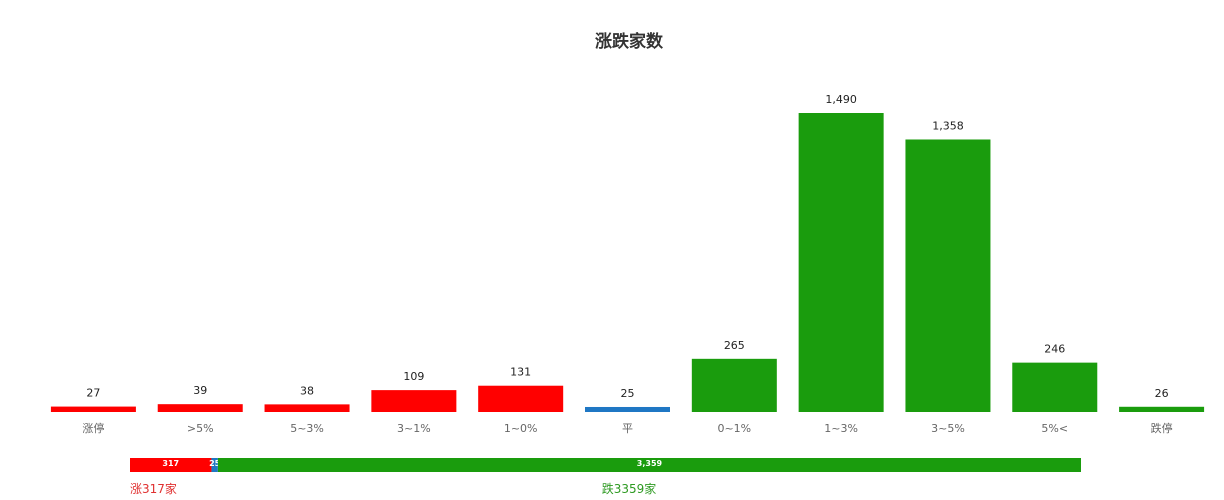 Image resolution: width=1224 pixels, height=500 pixels. I want to click on summary-bar: 317 25 3,359 涨317家 跌3359家, so click(605, 477).